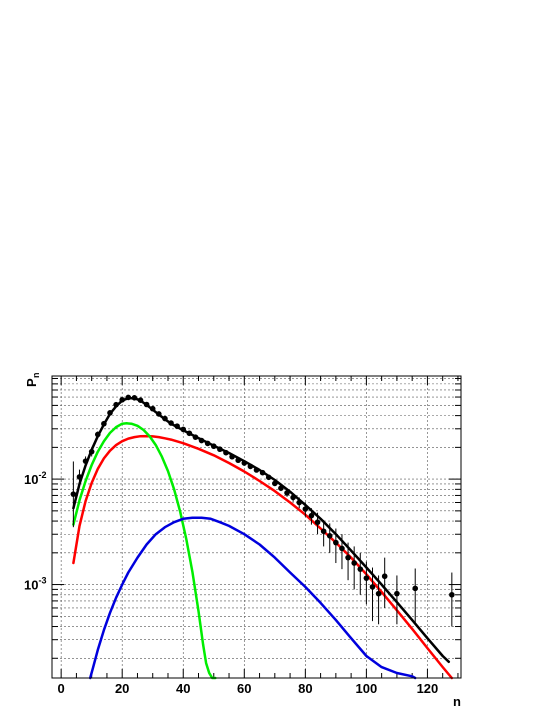 Image resolution: width=553 pixels, height=720 pixels. I want to click on x-tick-label: 0, so click(61, 688).